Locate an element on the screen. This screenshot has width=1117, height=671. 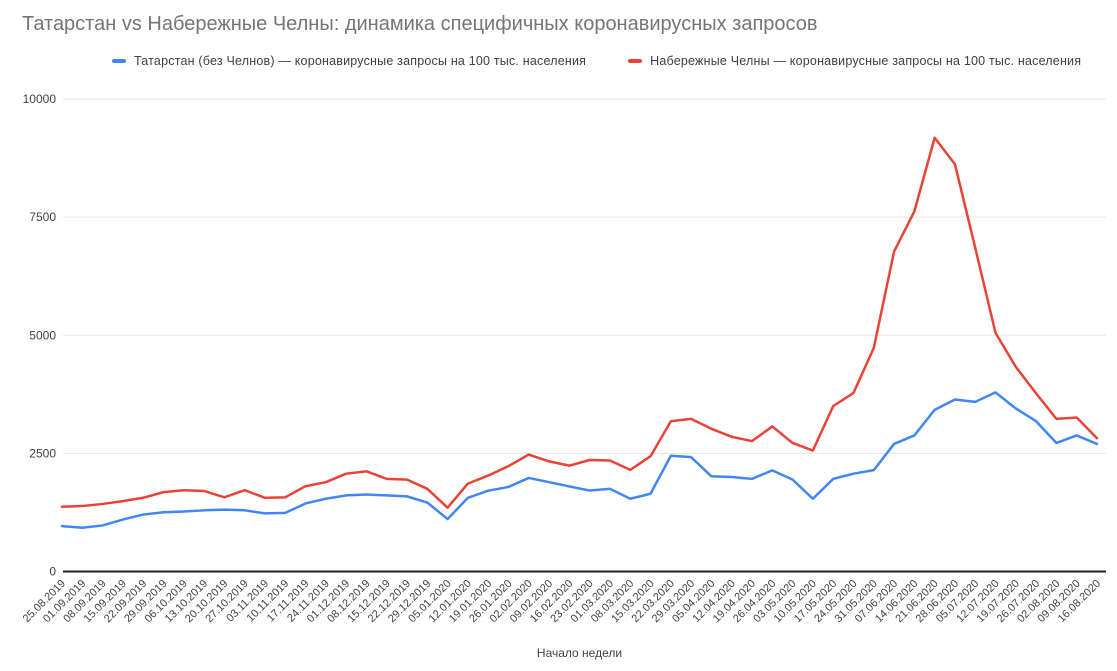
legend-marker-red-icon is located at coordinates (635, 61).